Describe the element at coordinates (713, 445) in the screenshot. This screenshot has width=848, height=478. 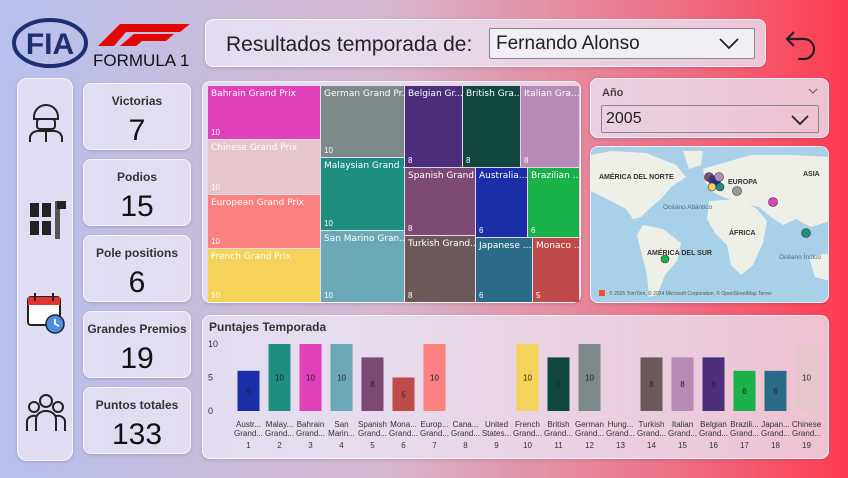
I see `x-tick-round: 16` at that location.